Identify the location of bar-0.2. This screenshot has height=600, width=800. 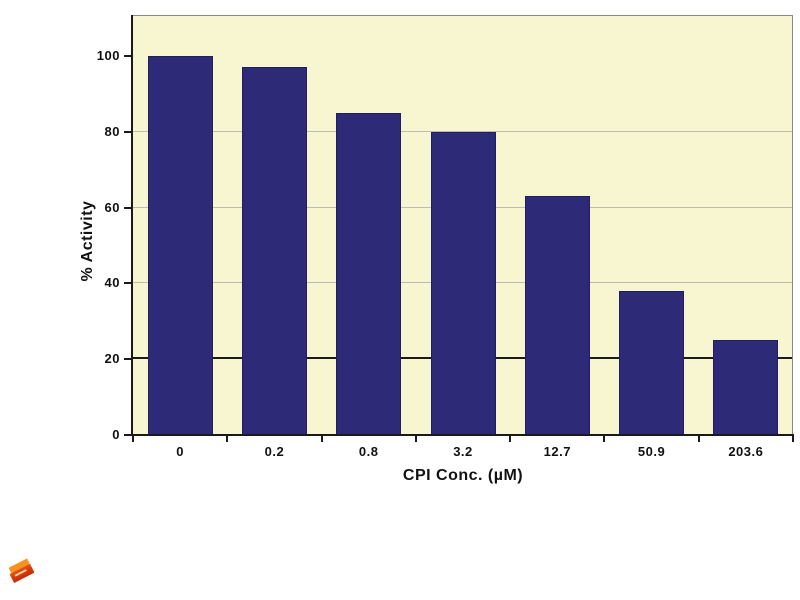
(274, 251).